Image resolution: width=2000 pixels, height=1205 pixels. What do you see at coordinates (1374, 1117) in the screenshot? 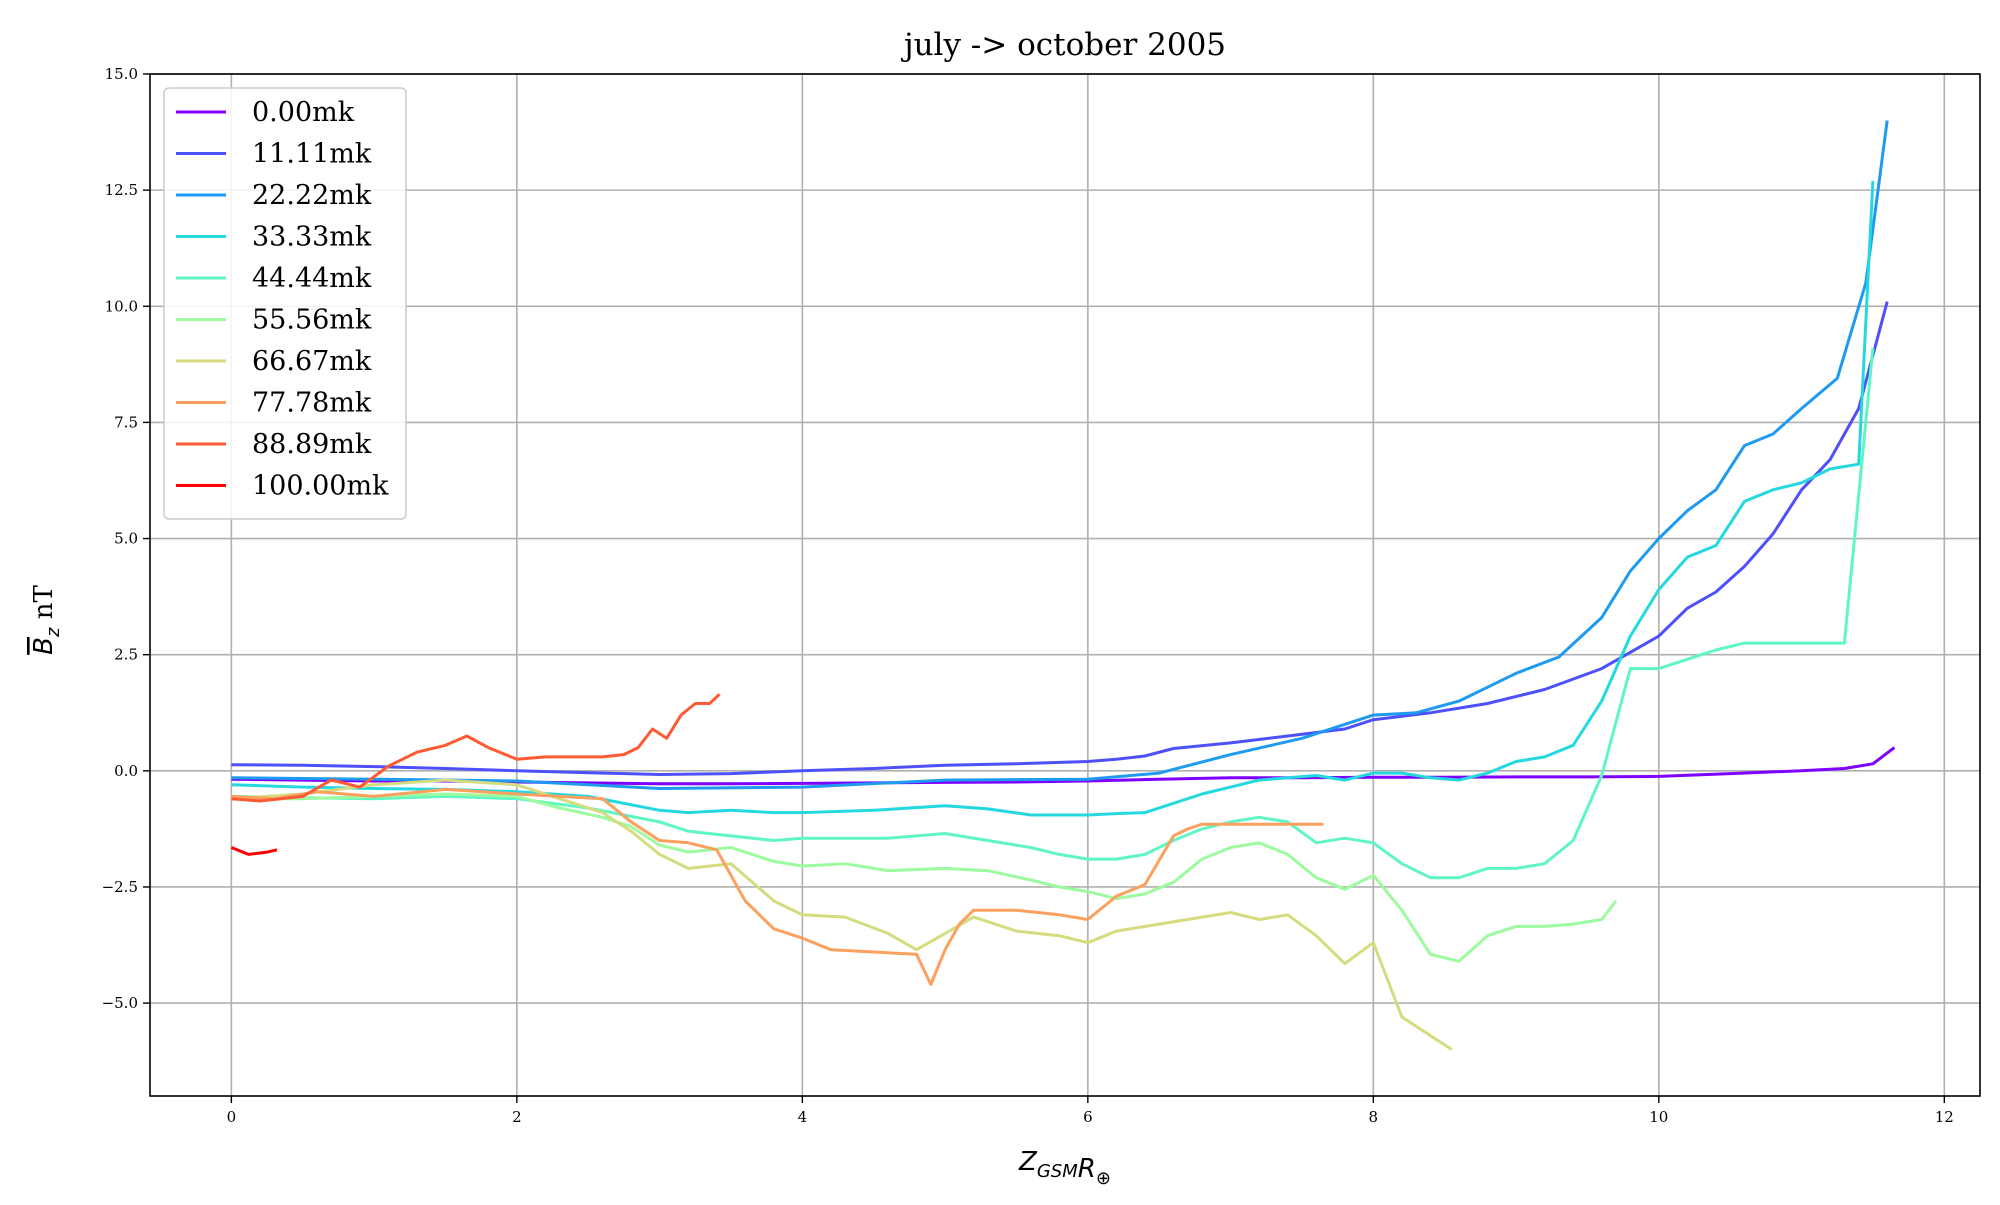
I see `x-tick-label: 8` at bounding box center [1374, 1117].